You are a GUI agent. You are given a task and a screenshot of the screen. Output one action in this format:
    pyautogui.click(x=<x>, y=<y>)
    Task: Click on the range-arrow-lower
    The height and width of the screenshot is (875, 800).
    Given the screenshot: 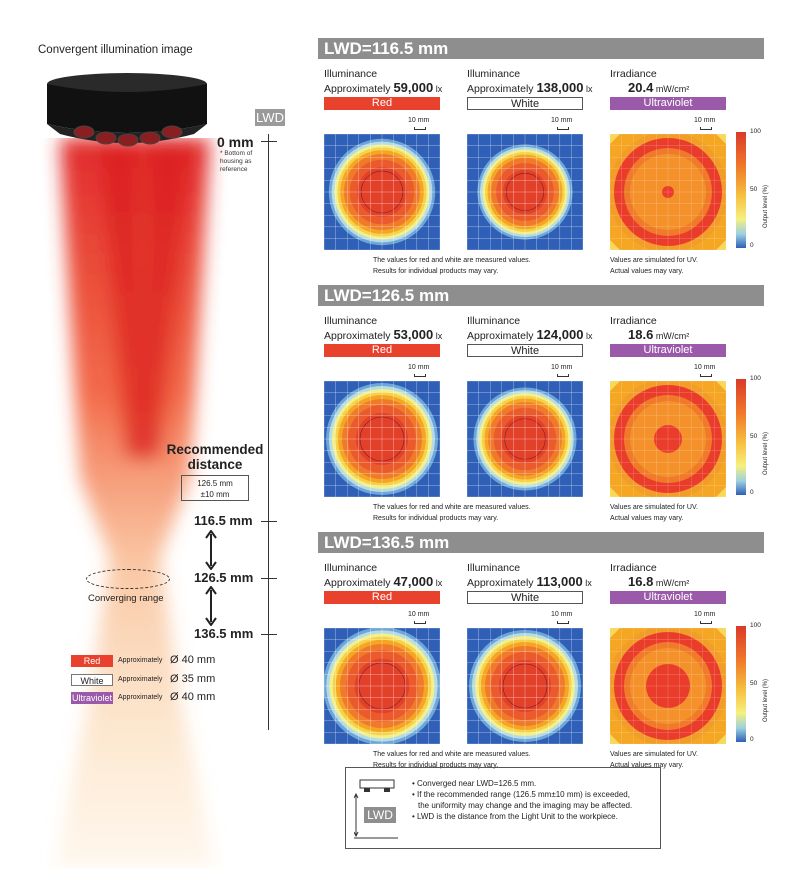 What is the action you would take?
    pyautogui.click(x=211, y=606)
    